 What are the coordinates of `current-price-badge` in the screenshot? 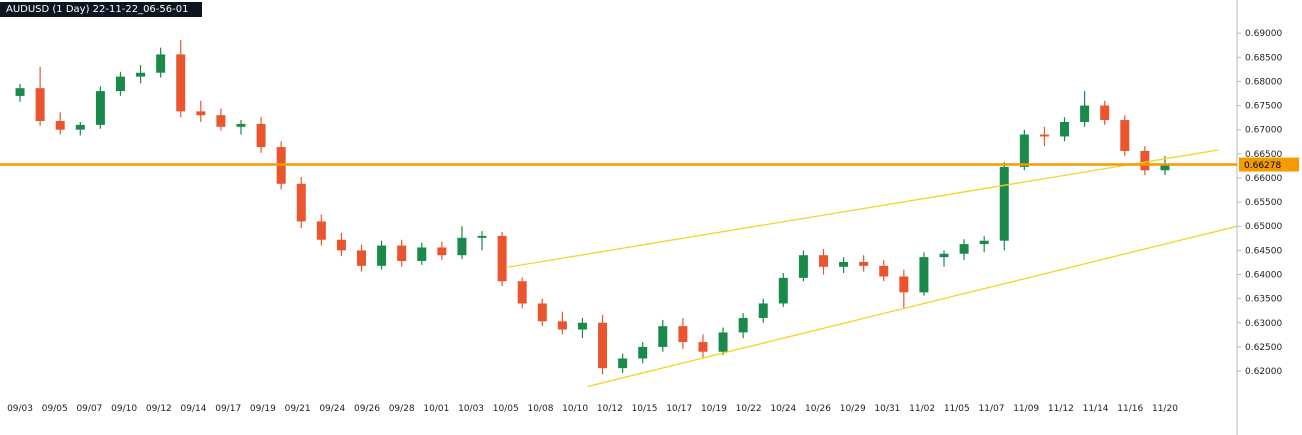 It's located at (1269, 164).